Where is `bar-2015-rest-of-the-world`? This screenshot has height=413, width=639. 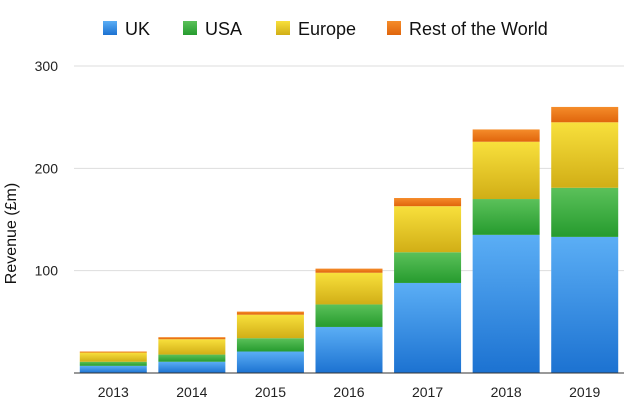
bar-2015-rest-of-the-world is located at coordinates (270, 313).